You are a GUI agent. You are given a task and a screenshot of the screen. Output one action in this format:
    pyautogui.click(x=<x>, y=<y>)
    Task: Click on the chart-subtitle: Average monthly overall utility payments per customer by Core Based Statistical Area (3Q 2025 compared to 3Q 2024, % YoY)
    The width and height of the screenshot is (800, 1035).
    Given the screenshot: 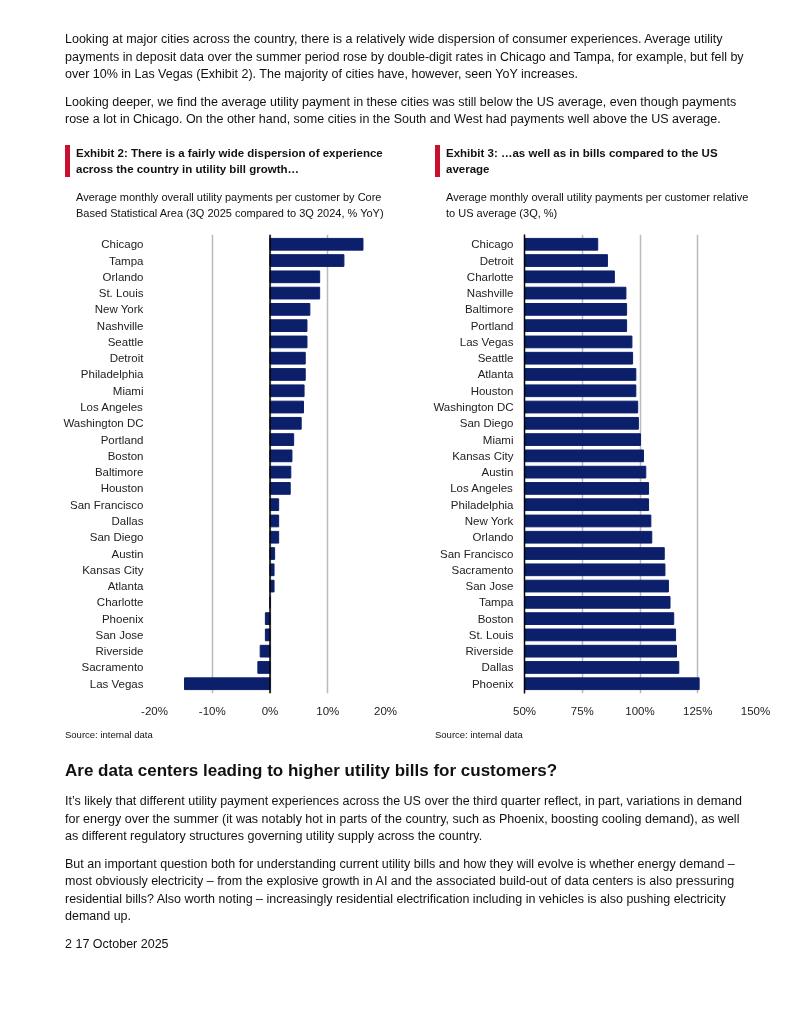 What is the action you would take?
    pyautogui.click(x=230, y=205)
    